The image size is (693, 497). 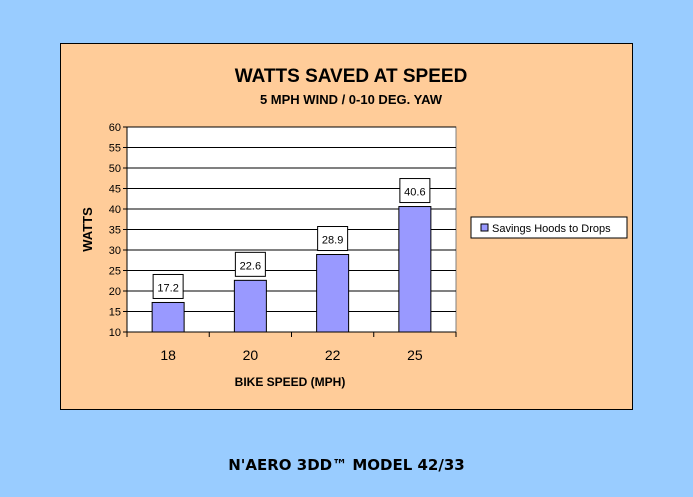 I want to click on y-tick-label: 25, so click(x=115, y=272).